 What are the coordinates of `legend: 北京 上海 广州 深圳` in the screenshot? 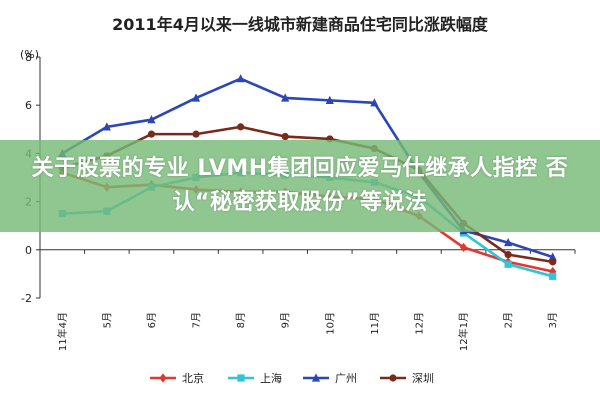 It's located at (292, 378).